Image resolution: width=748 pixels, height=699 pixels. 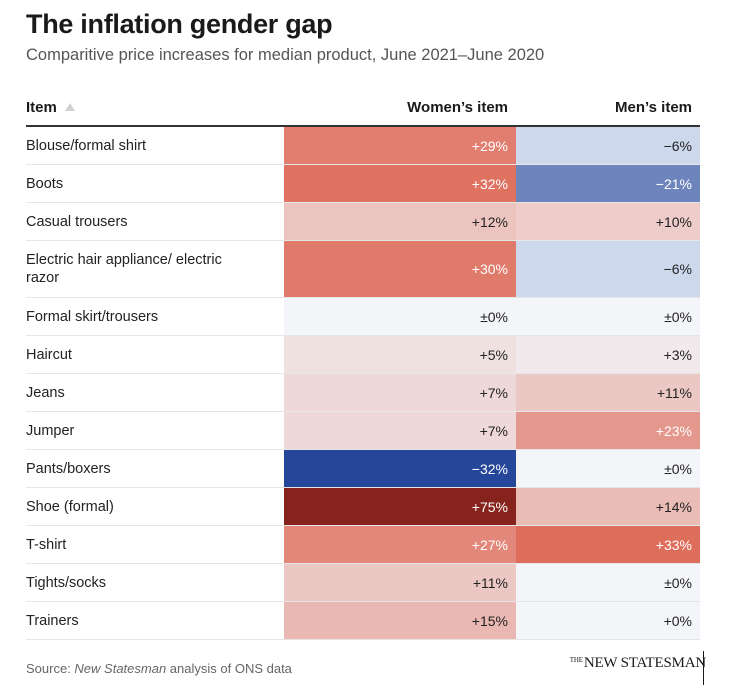 What do you see at coordinates (400, 544) in the screenshot?
I see `womens-value-cell: +27%` at bounding box center [400, 544].